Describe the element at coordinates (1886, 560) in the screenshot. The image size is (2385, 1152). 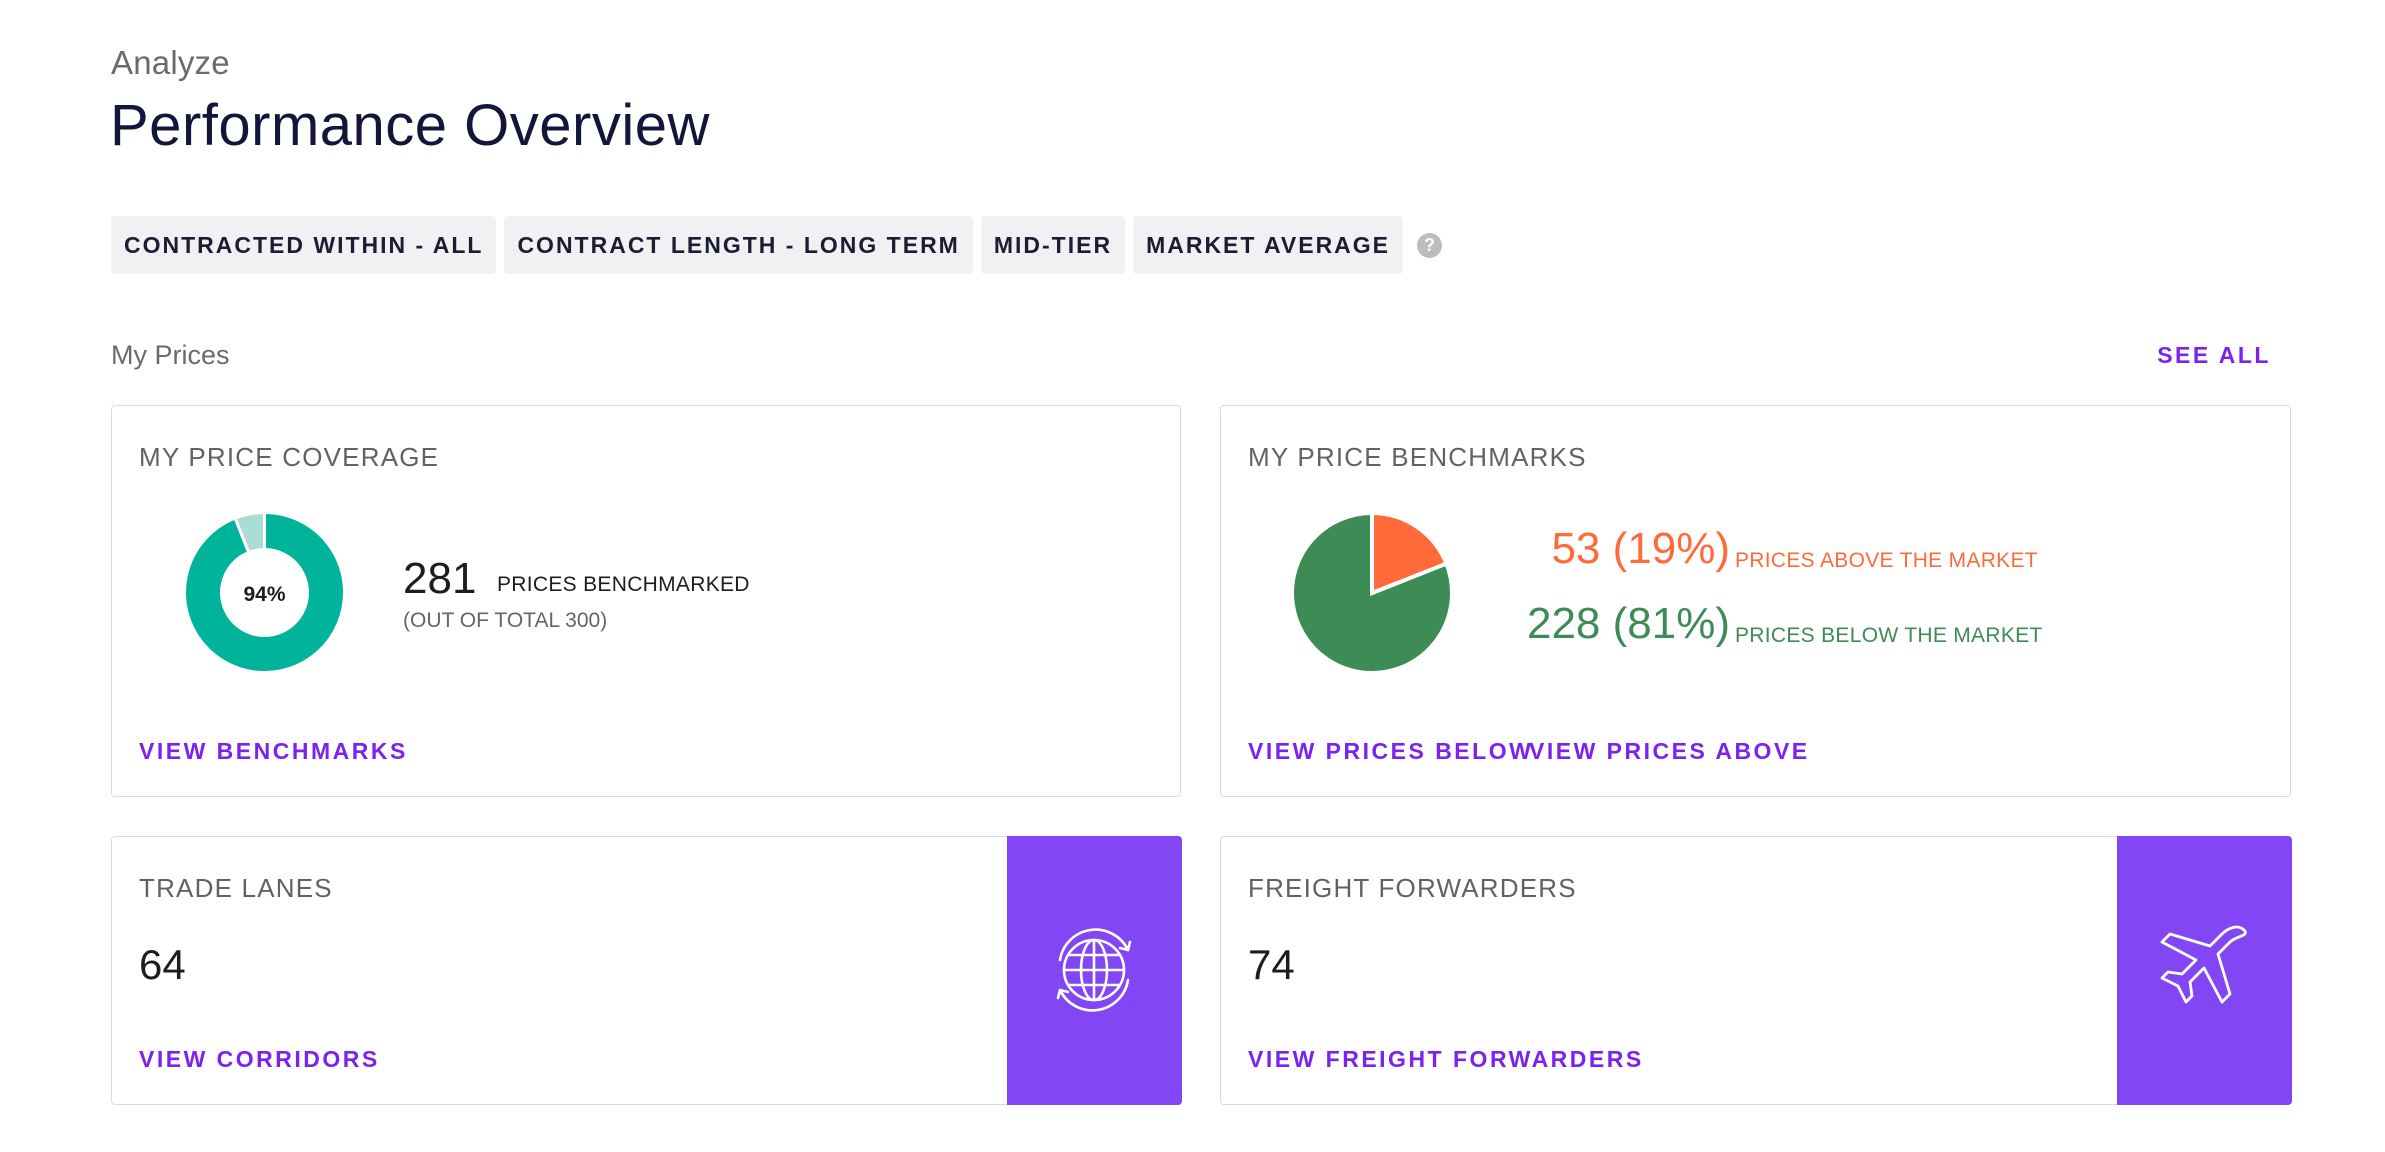
I see `above-market-label: PRICES ABOVE THE MARKET` at that location.